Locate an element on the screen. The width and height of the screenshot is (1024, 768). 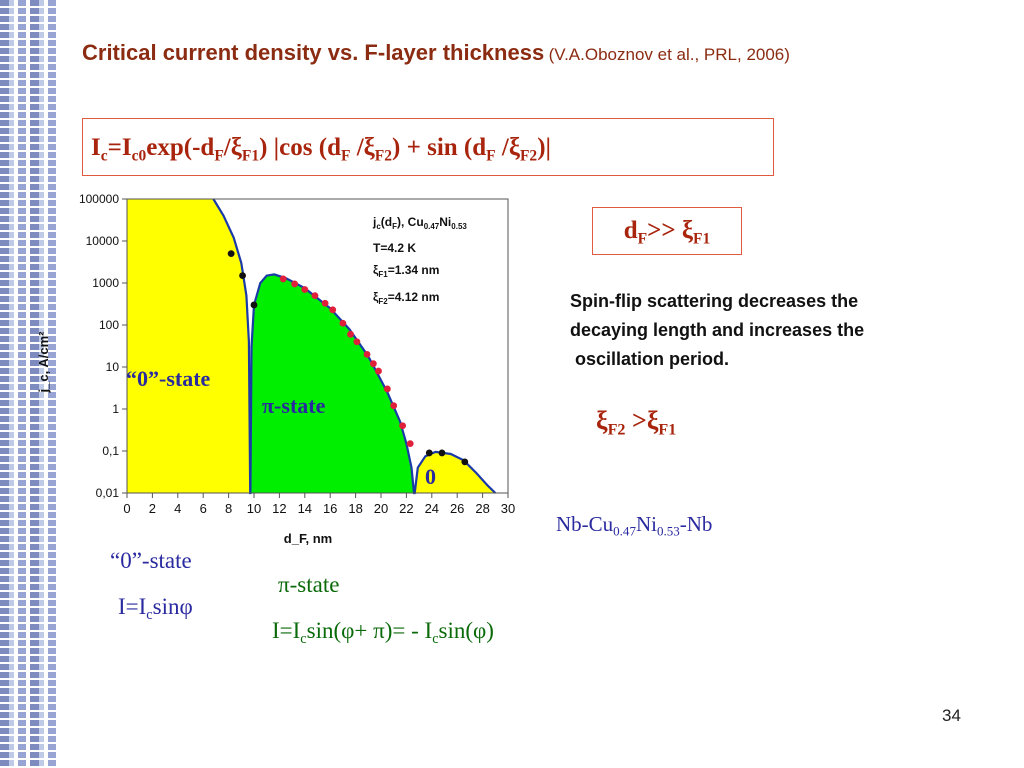
x-tick-label: 18 is located at coordinates (355, 508).